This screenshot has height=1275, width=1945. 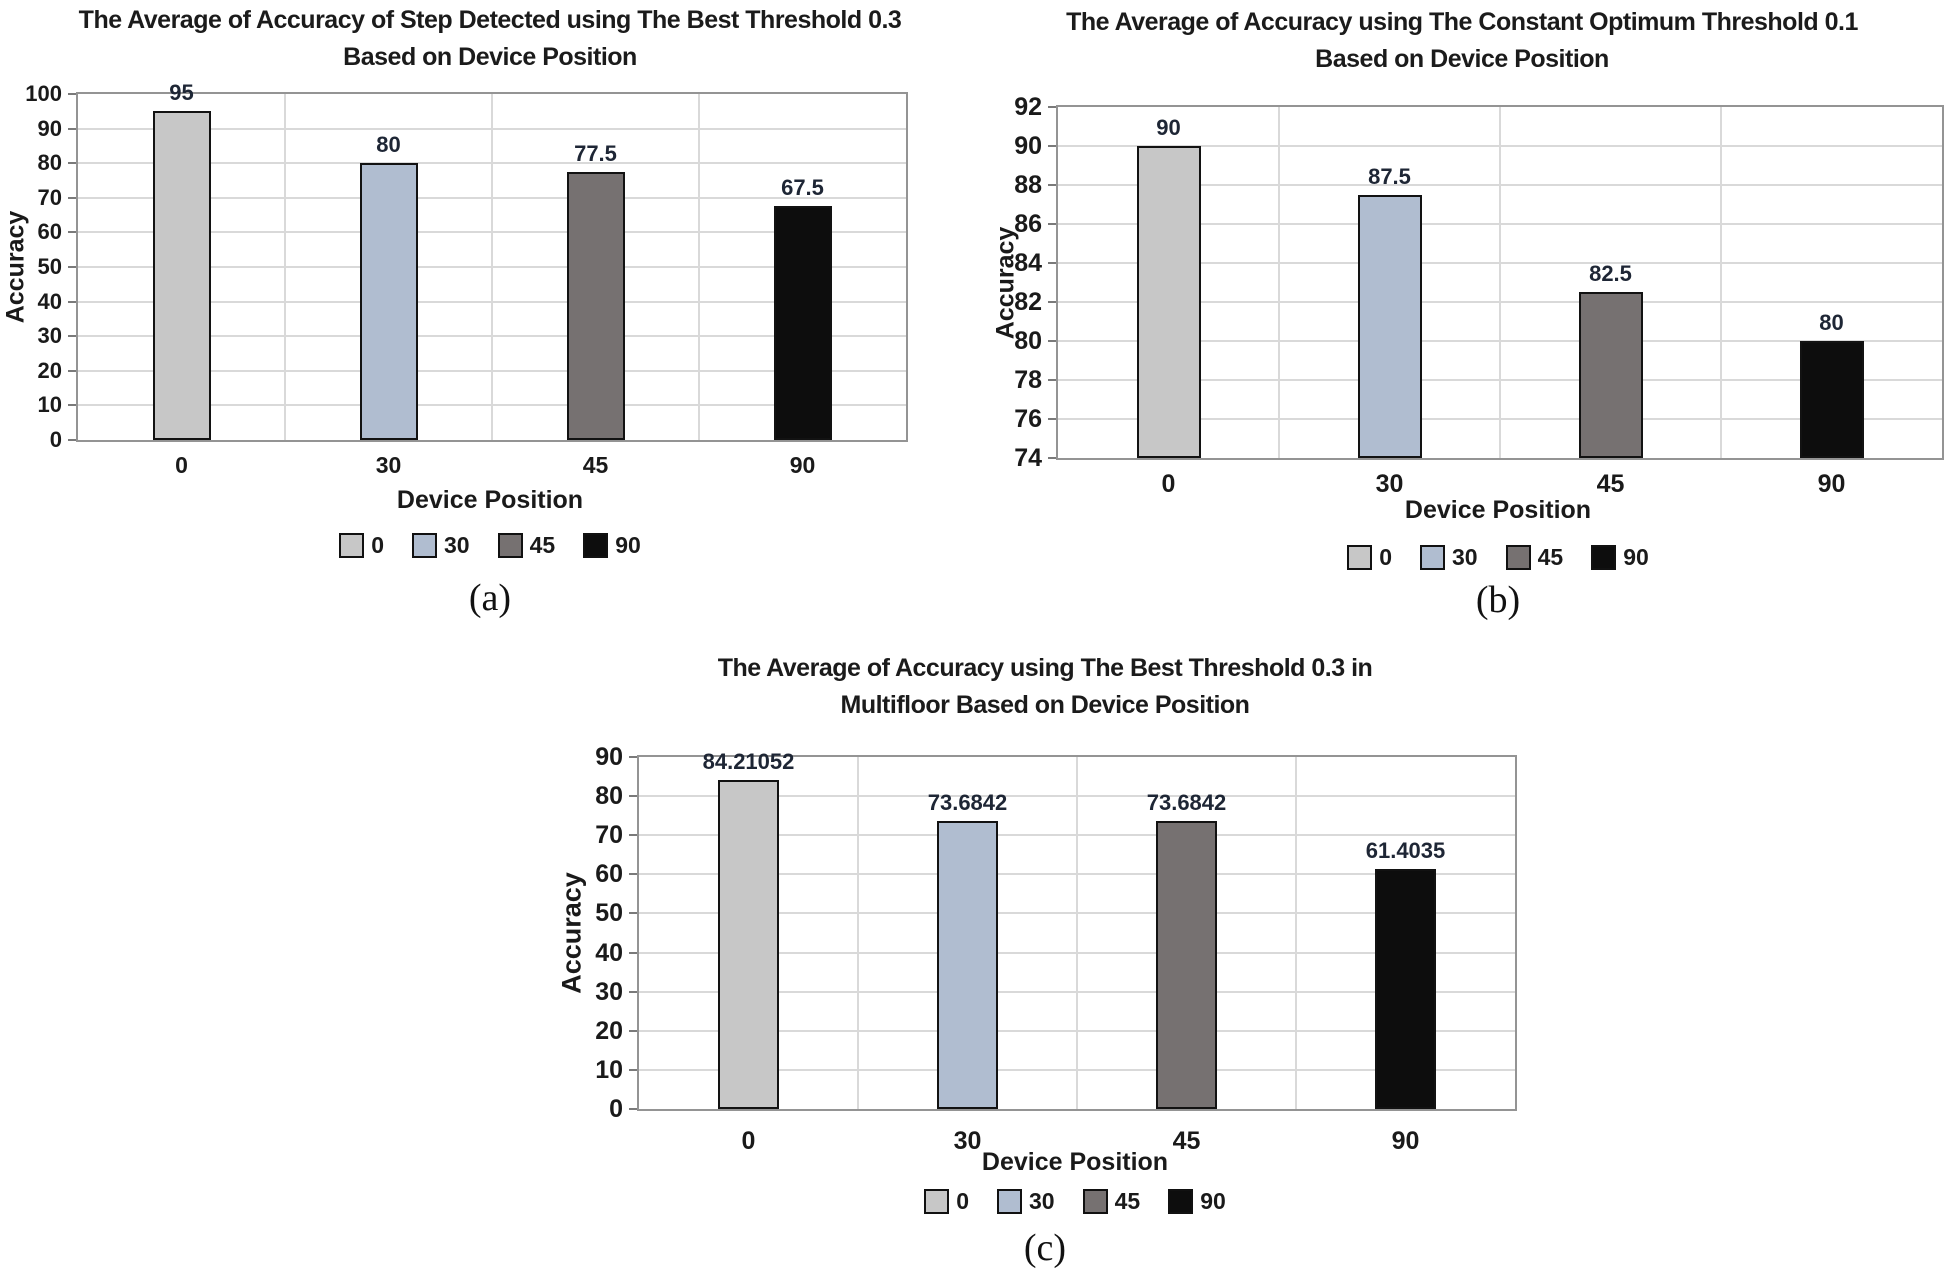 What do you see at coordinates (748, 761) in the screenshot?
I see `data-label: 84.21052` at bounding box center [748, 761].